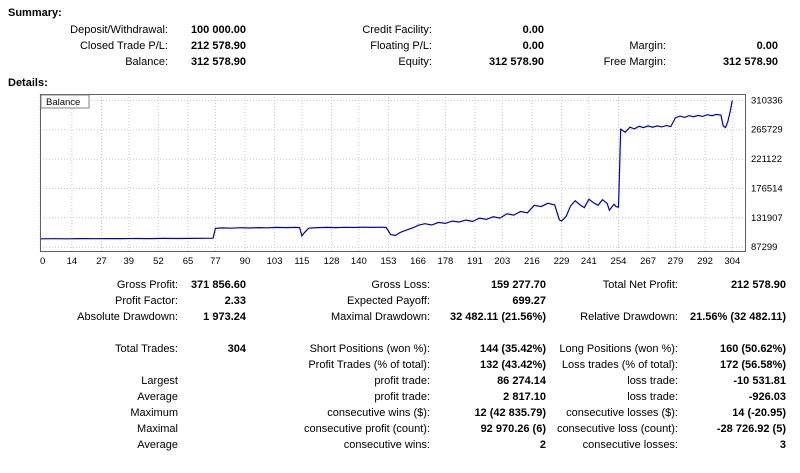  Describe the element at coordinates (389, 261) in the screenshot. I see `x-axis-label: 153` at that location.